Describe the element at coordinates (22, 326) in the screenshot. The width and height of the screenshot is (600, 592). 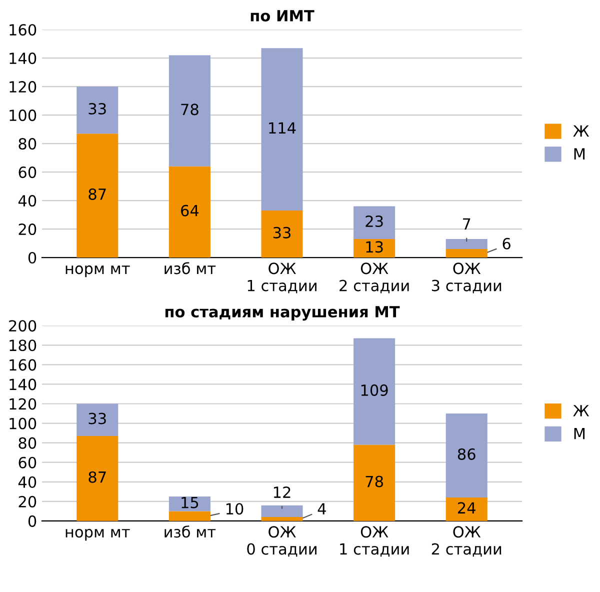
I see `y-tick-label: 200` at that location.